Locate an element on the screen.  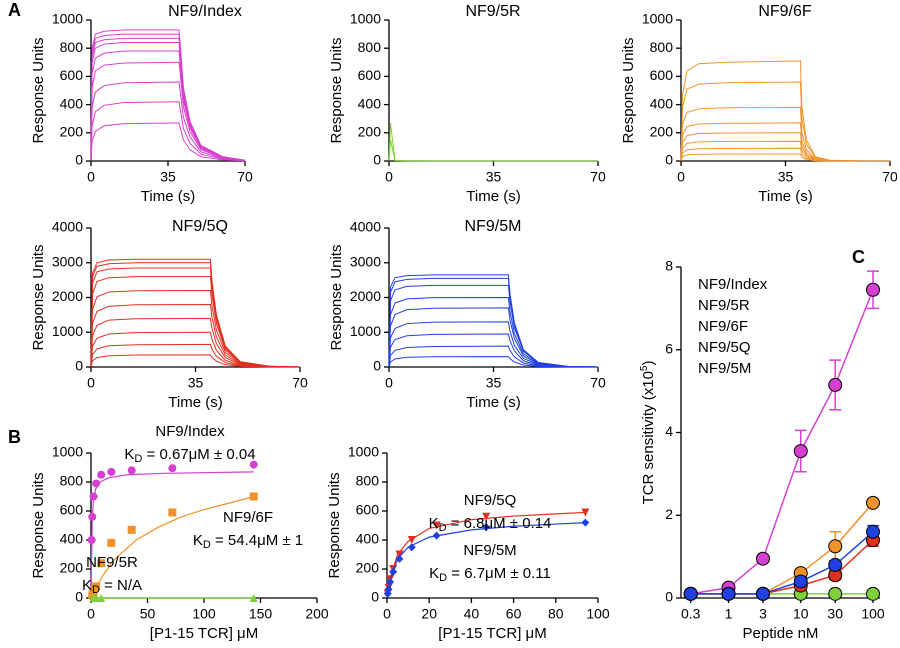
panel-label: C is located at coordinates (858, 257).